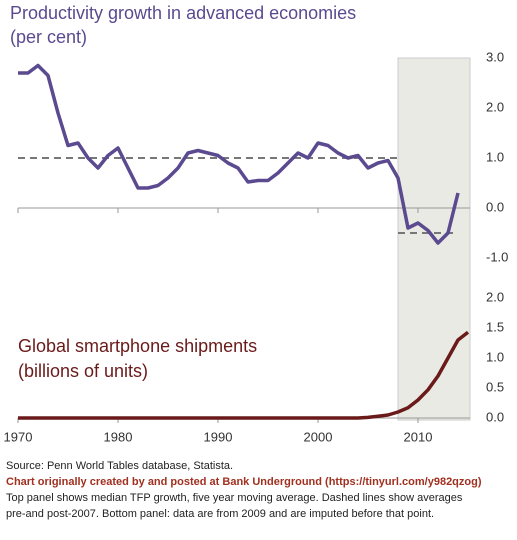 This screenshot has height=540, width=517. What do you see at coordinates (318, 436) in the screenshot?
I see `x-tick-label: 2000` at bounding box center [318, 436].